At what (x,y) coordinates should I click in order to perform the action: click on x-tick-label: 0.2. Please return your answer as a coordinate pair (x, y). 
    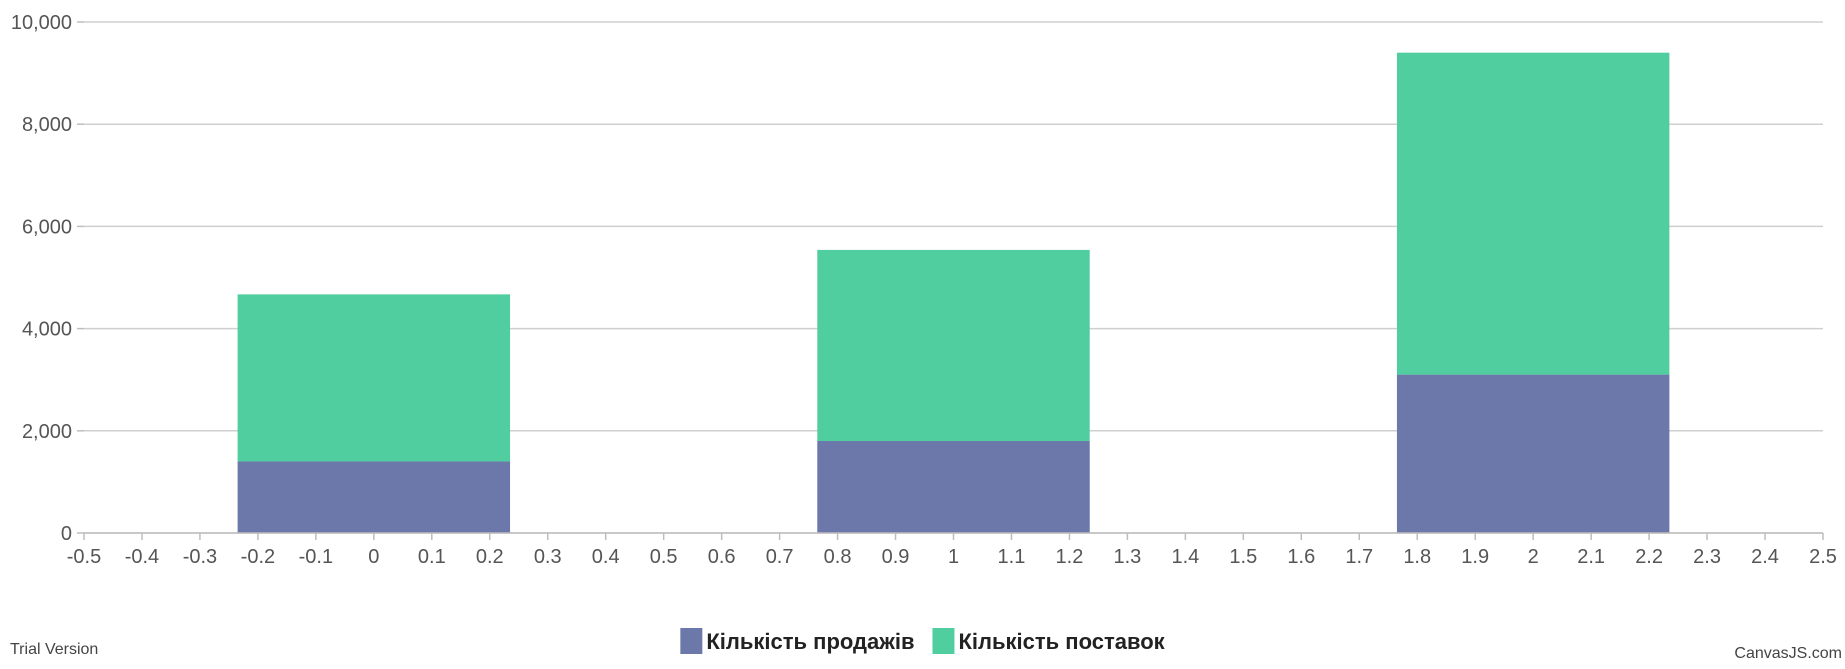
    Looking at the image, I should click on (490, 557).